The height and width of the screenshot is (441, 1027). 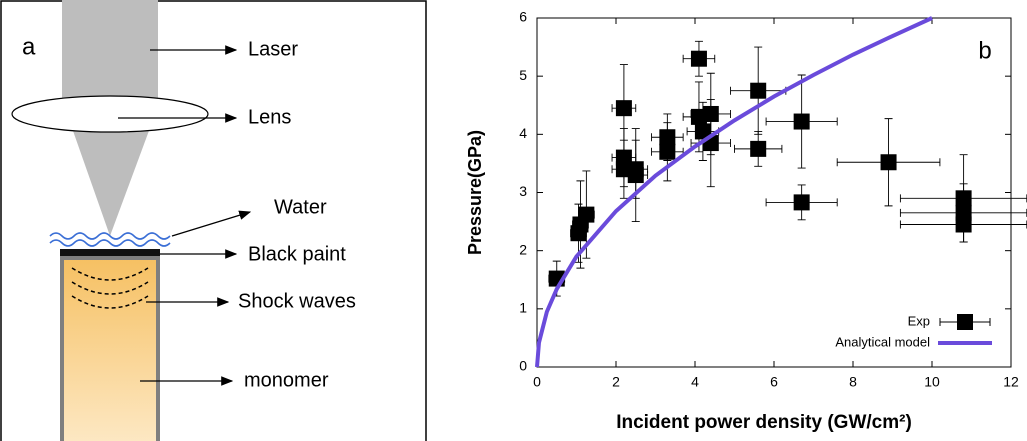 I want to click on label: Shock waves, so click(x=297, y=301).